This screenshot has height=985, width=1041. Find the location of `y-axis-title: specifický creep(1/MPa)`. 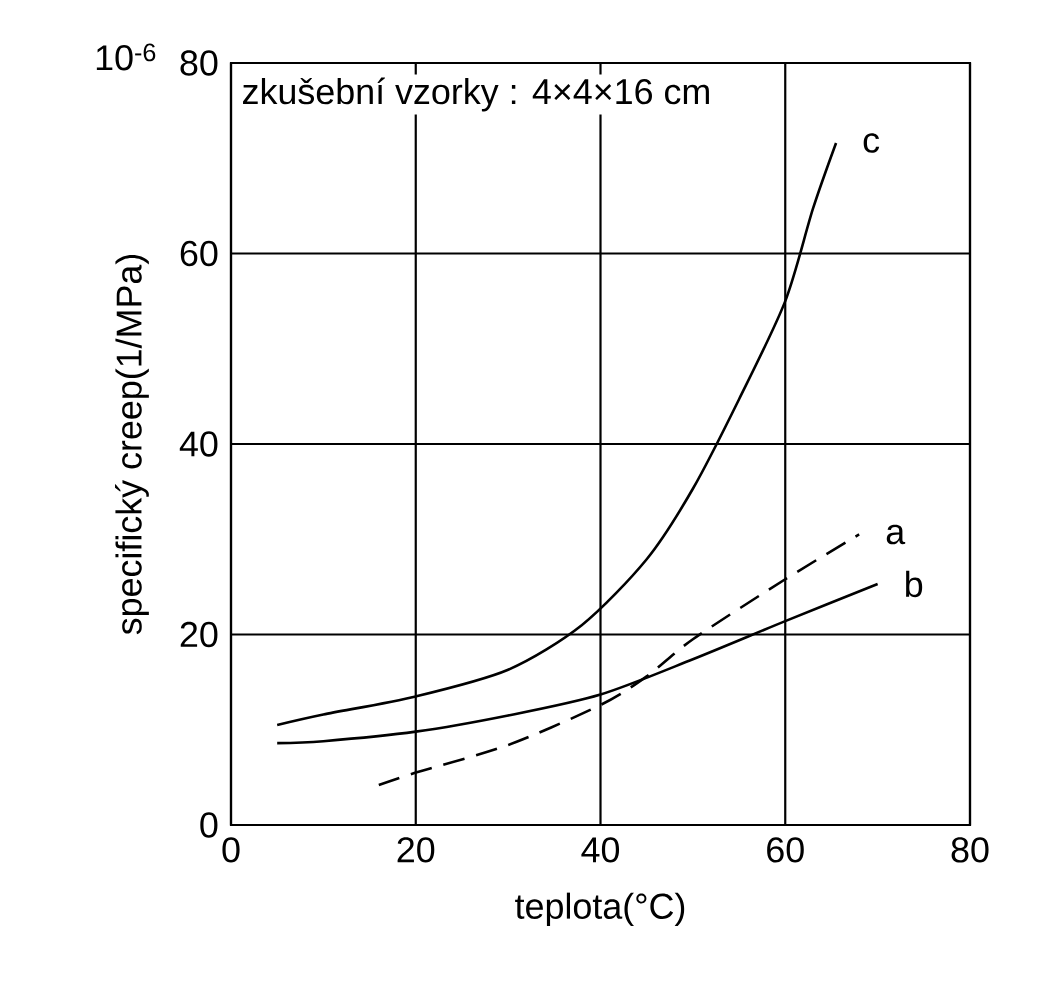

y-axis-title: specifický creep(1/MPa) is located at coordinates (132, 444).